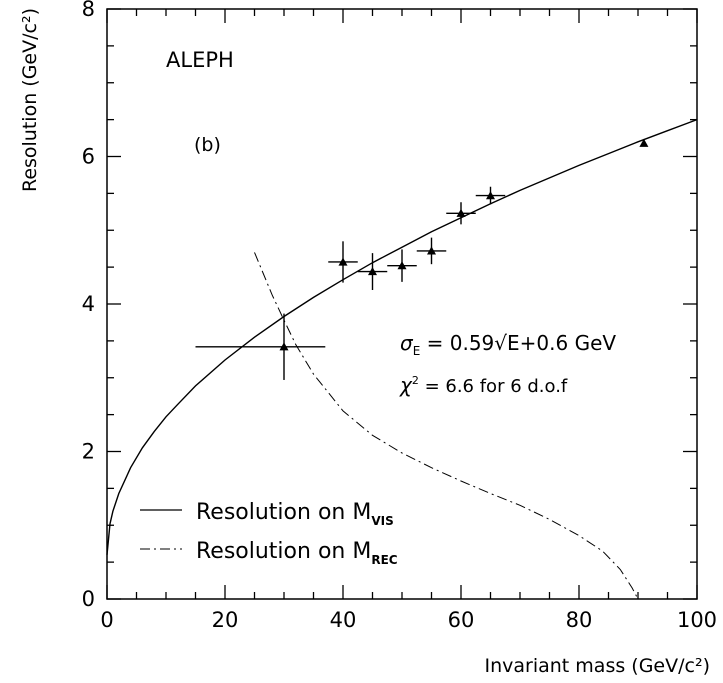 The height and width of the screenshot is (683, 723). What do you see at coordinates (269, 533) in the screenshot?
I see `legend: Resolution on MVIS Resolution on MREC` at bounding box center [269, 533].